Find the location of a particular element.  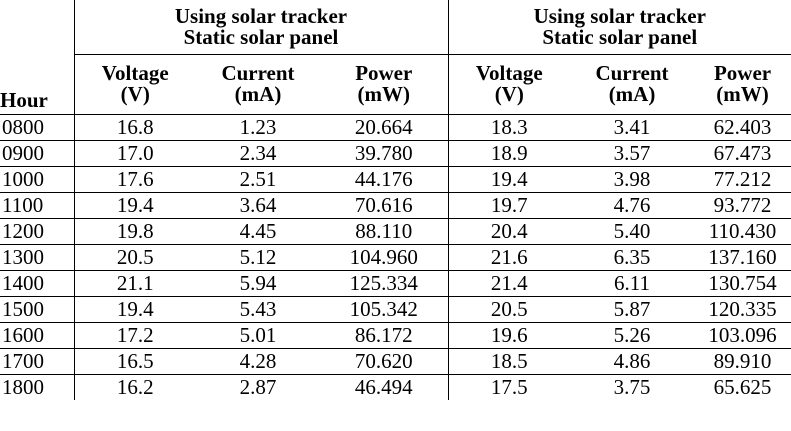

col-header-voltage-2-label: Voltage is located at coordinates (509, 73).